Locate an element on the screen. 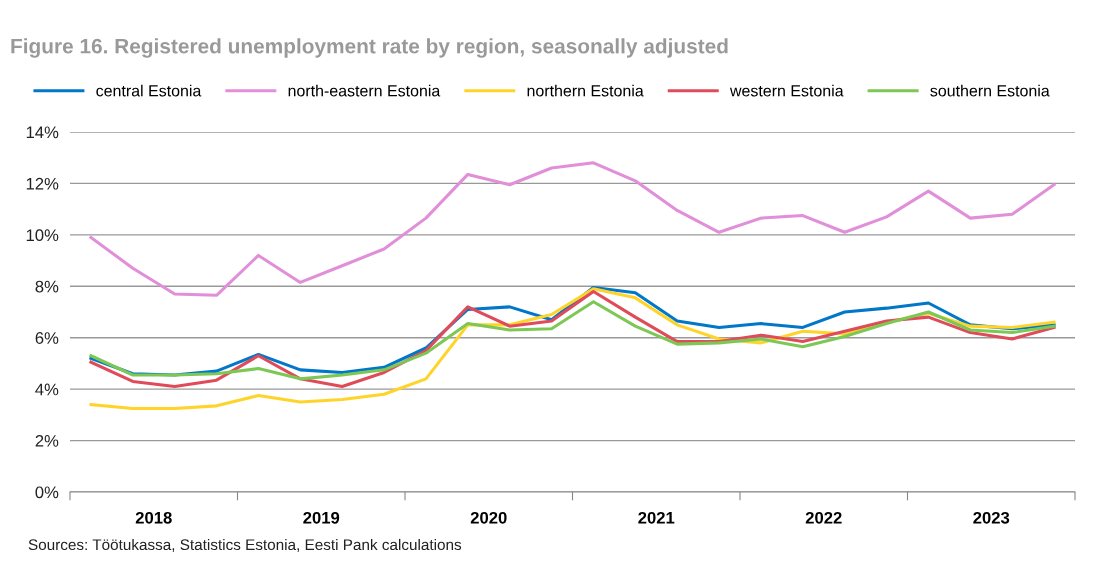  legend-label: western Estonia is located at coordinates (786, 90).